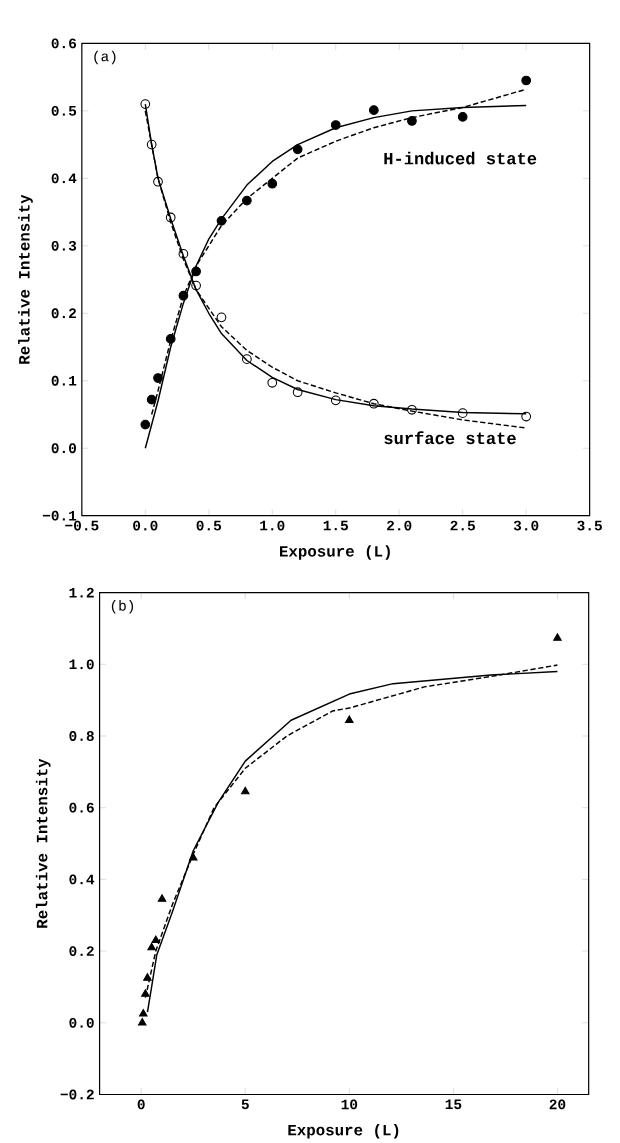  I want to click on x-tick-label: 5, so click(245, 1104).